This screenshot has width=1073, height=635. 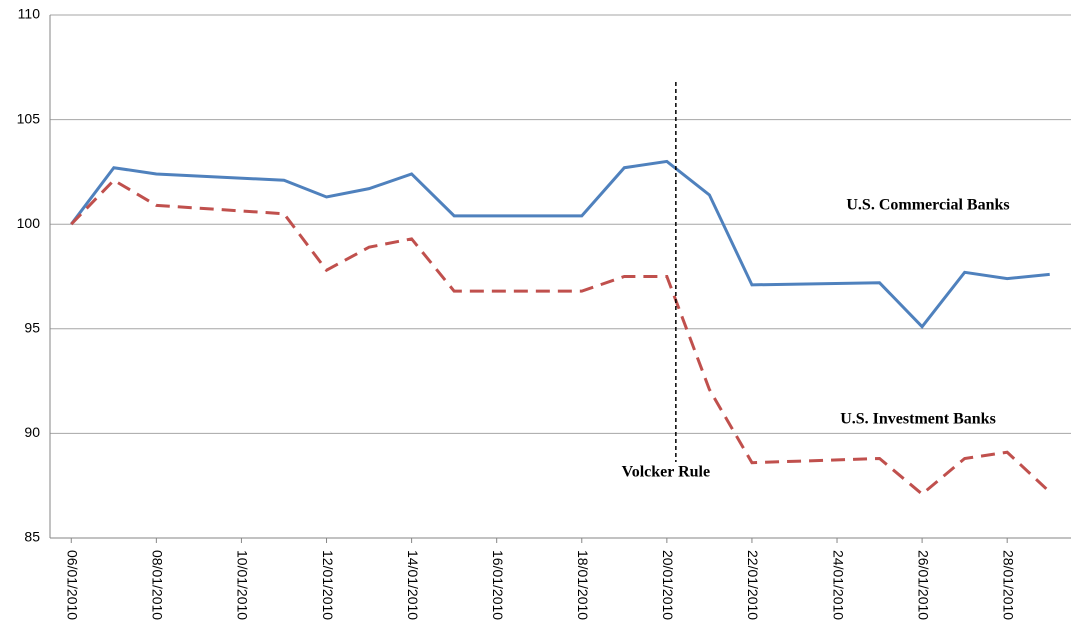 I want to click on y-tick-label: 110, so click(x=29, y=14).